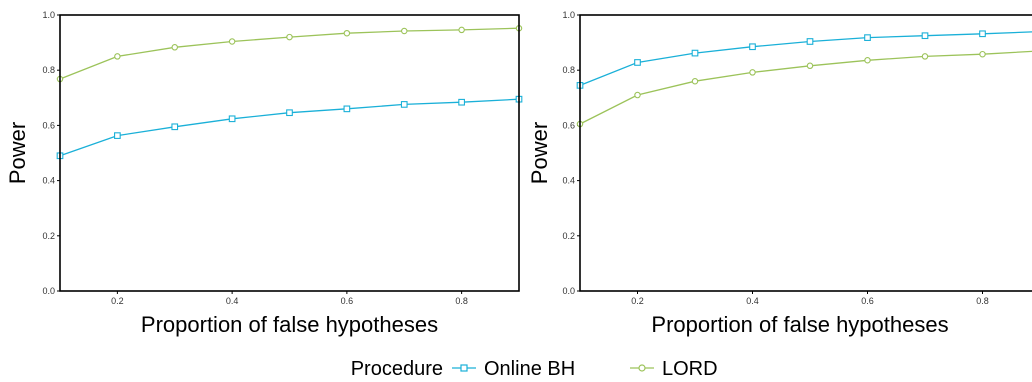  I want to click on legend-label-lord: LORD, so click(690, 367).